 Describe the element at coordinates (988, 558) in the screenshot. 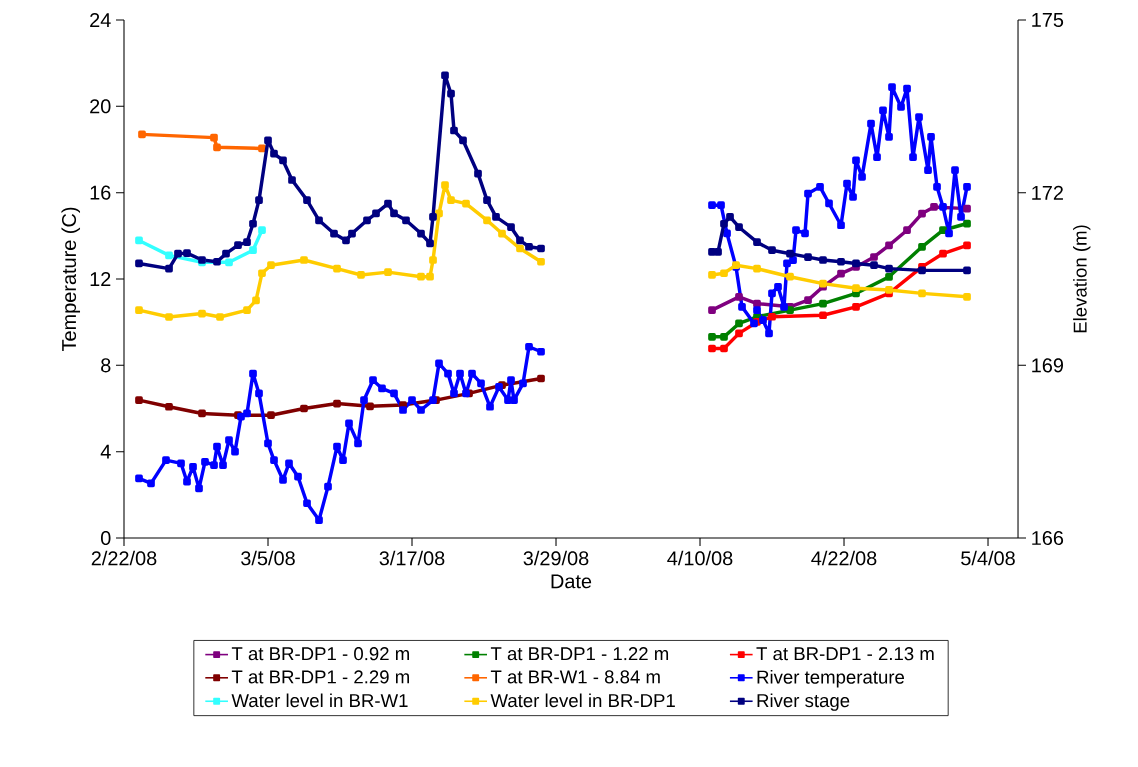

I see `x-tick-label: 5/4/08` at that location.